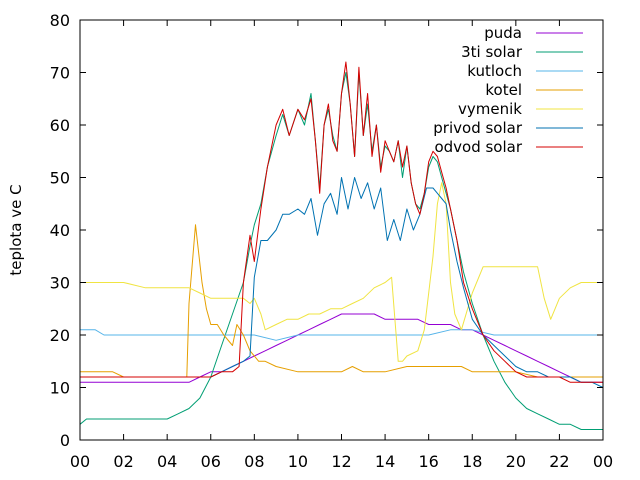  What do you see at coordinates (478, 147) in the screenshot?
I see `legend-label: odvod solar` at bounding box center [478, 147].